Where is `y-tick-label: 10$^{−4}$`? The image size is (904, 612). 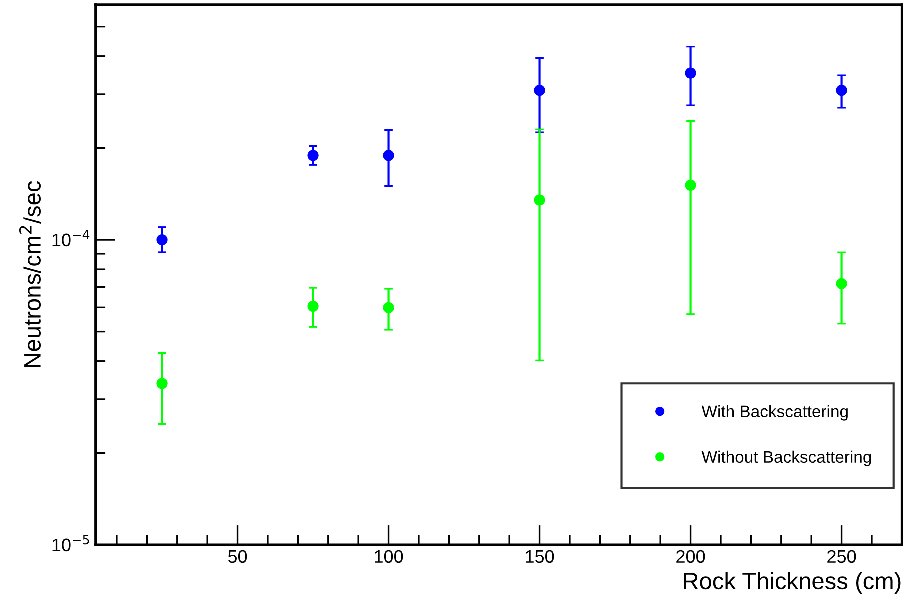
y-tick-label: 10$^{−4}$ is located at coordinates (71, 238).